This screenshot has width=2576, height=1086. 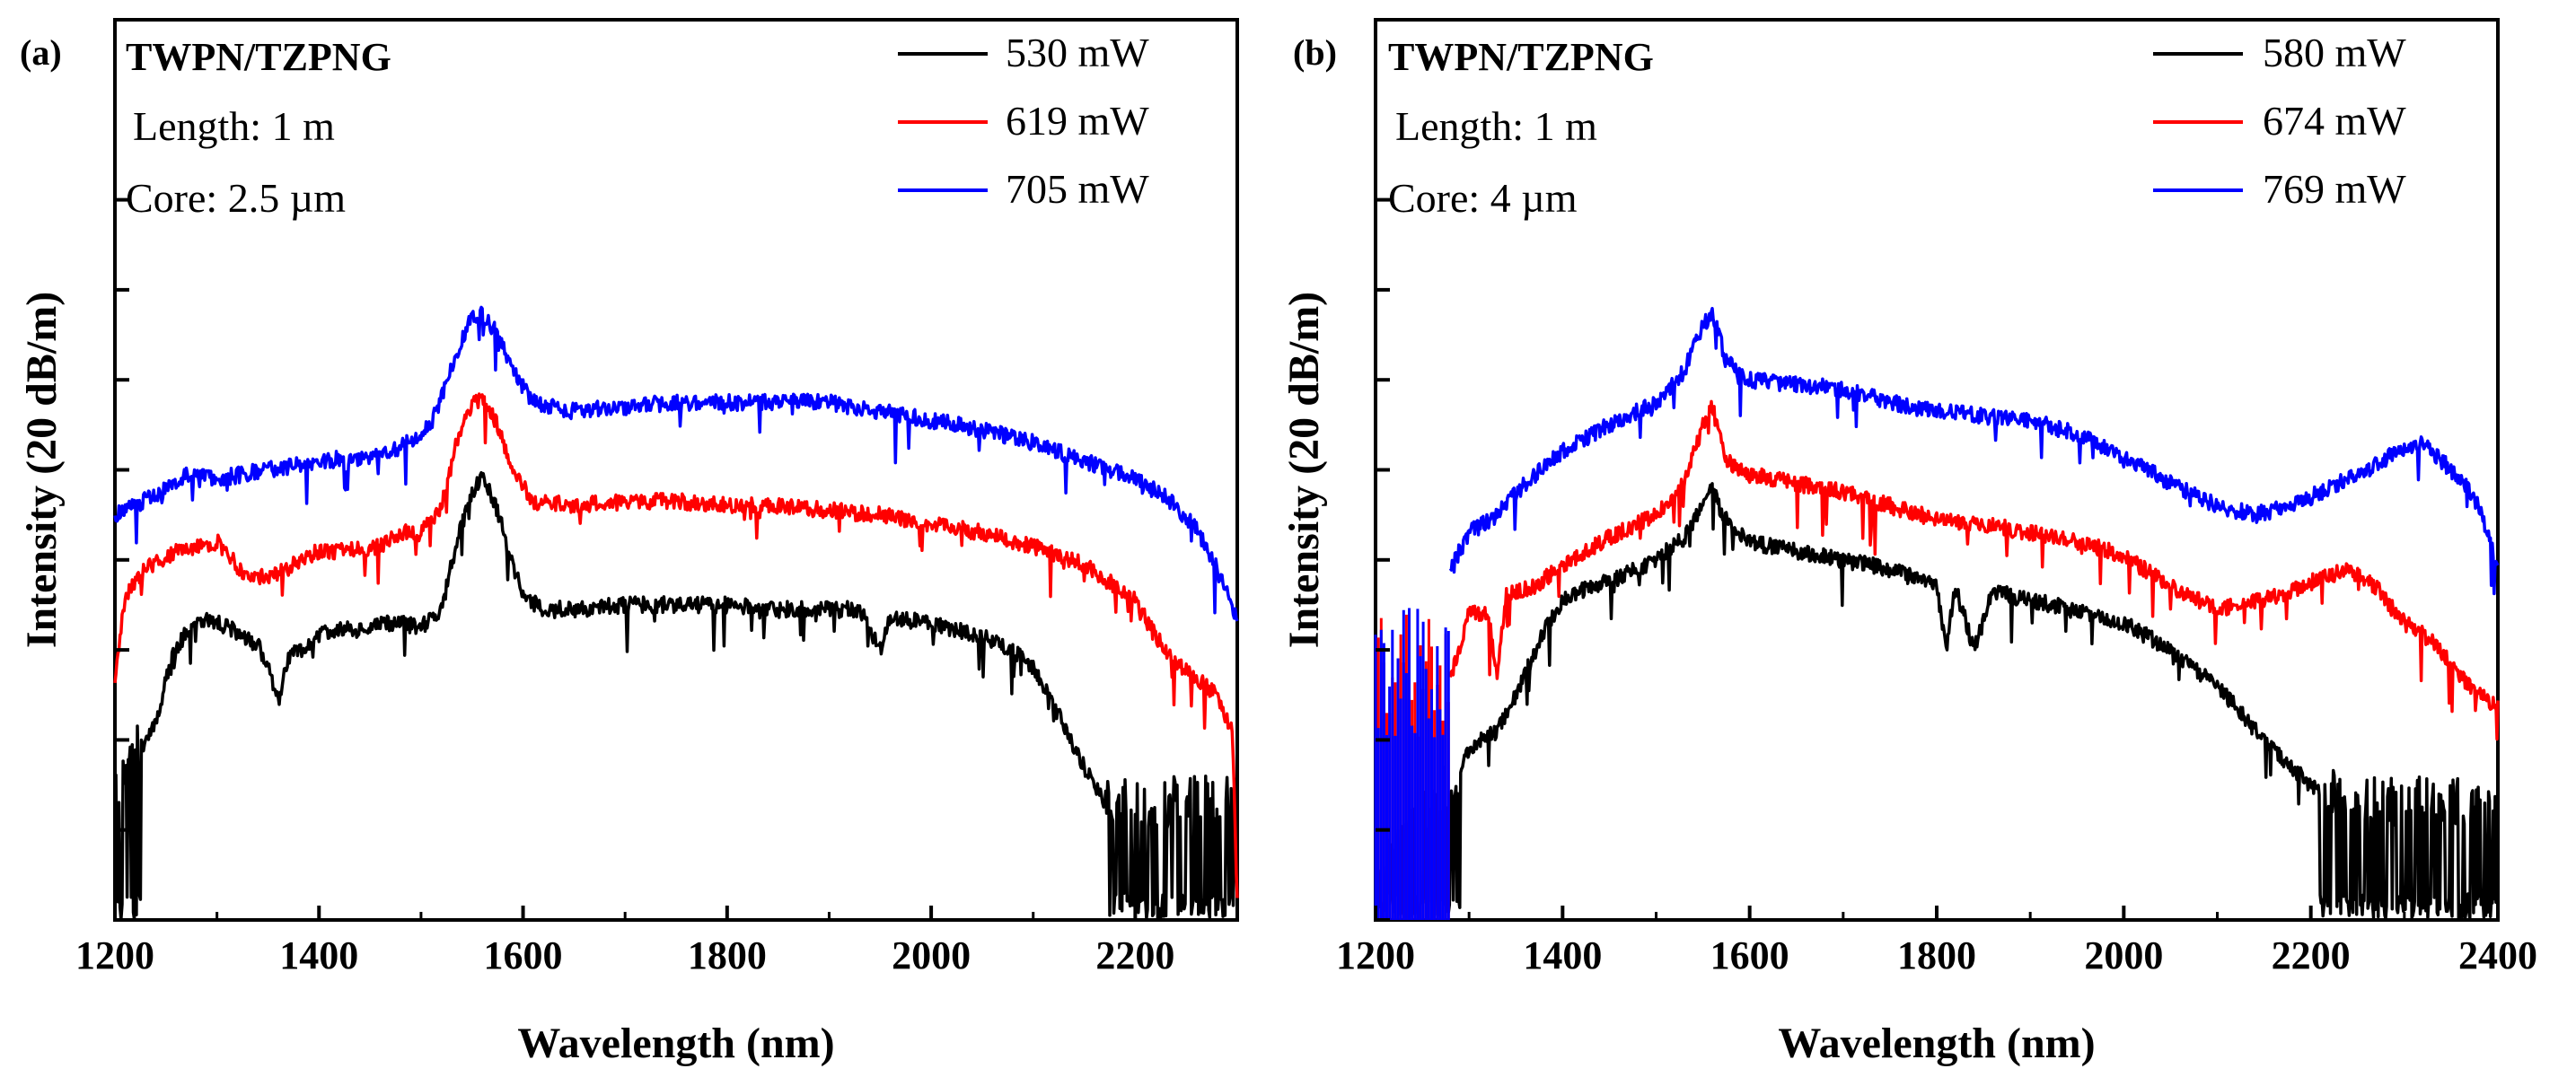 What do you see at coordinates (1077, 52) in the screenshot?
I see `legend-entry: 530 mW` at bounding box center [1077, 52].